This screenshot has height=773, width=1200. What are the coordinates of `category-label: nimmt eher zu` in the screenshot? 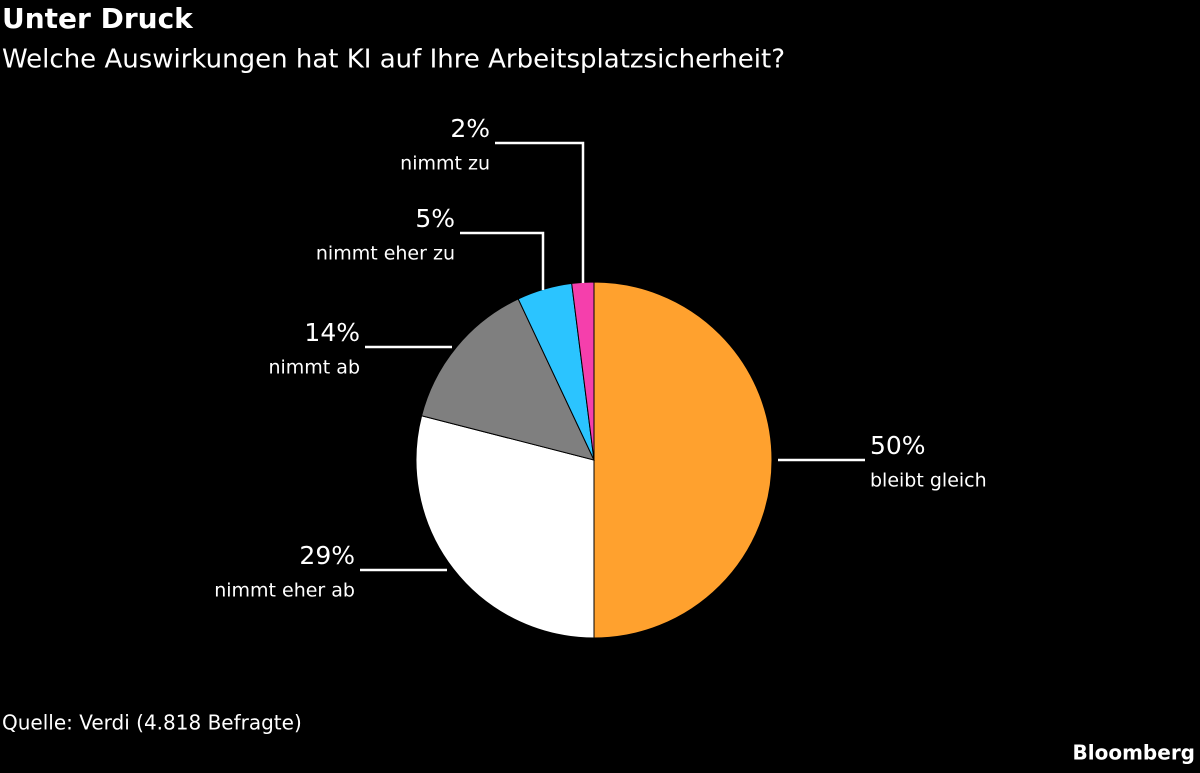 It's located at (385, 254).